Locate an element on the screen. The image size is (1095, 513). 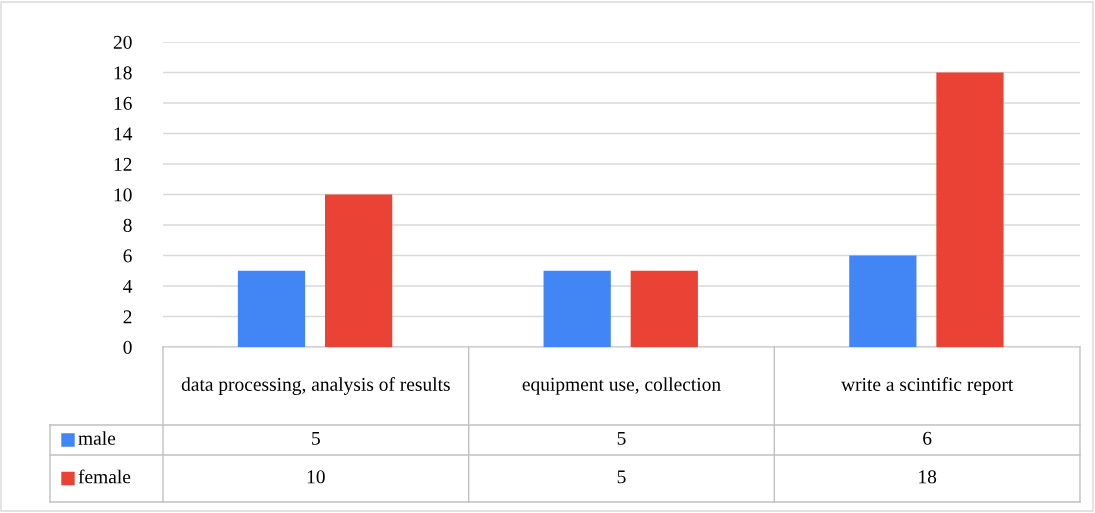
data-label: 6 is located at coordinates (927, 438).